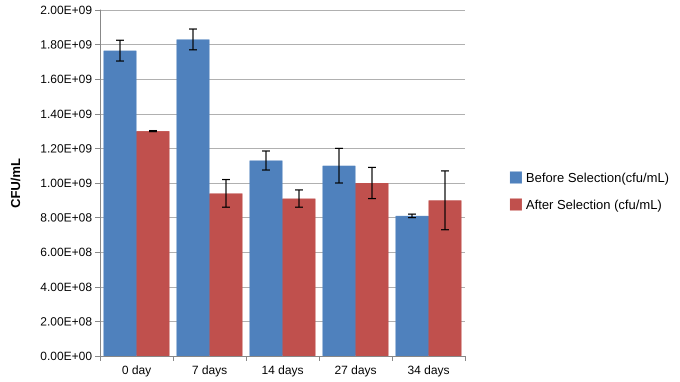  Describe the element at coordinates (137, 370) in the screenshot. I see `x-tick-label: 0 day` at that location.